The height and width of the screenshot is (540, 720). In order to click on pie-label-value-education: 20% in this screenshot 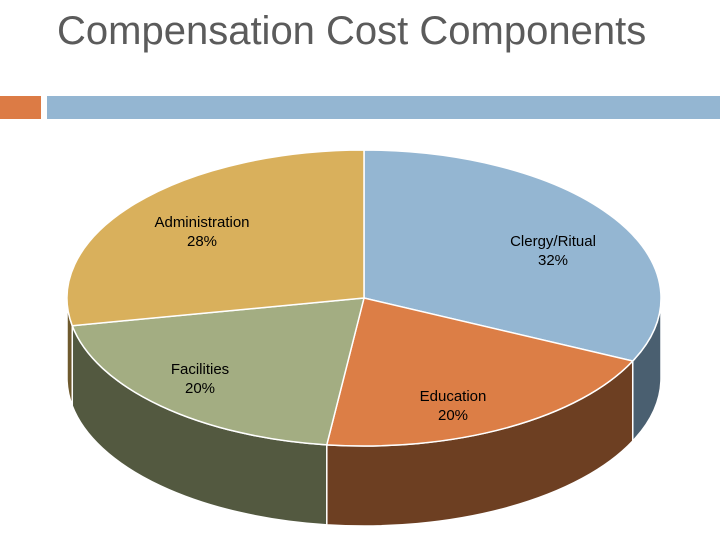, I will do `click(453, 415)`.